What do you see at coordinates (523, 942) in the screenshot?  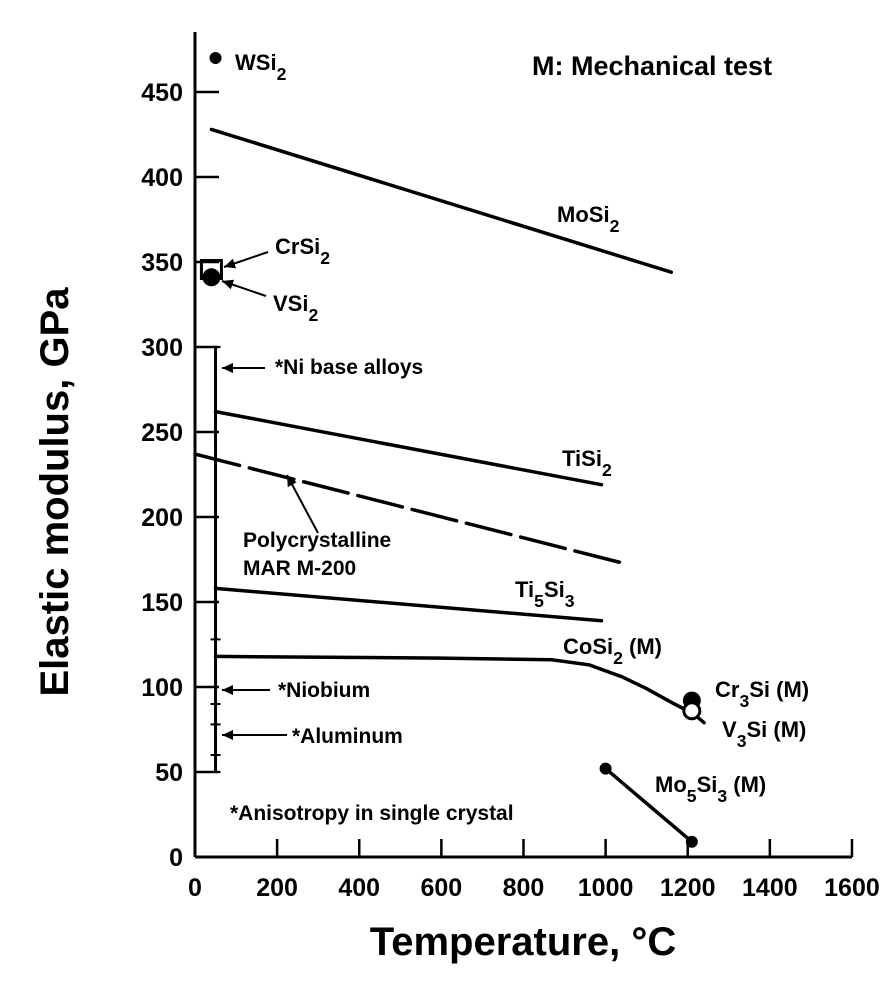 I see `x-axis-title: Temperature, °C` at bounding box center [523, 942].